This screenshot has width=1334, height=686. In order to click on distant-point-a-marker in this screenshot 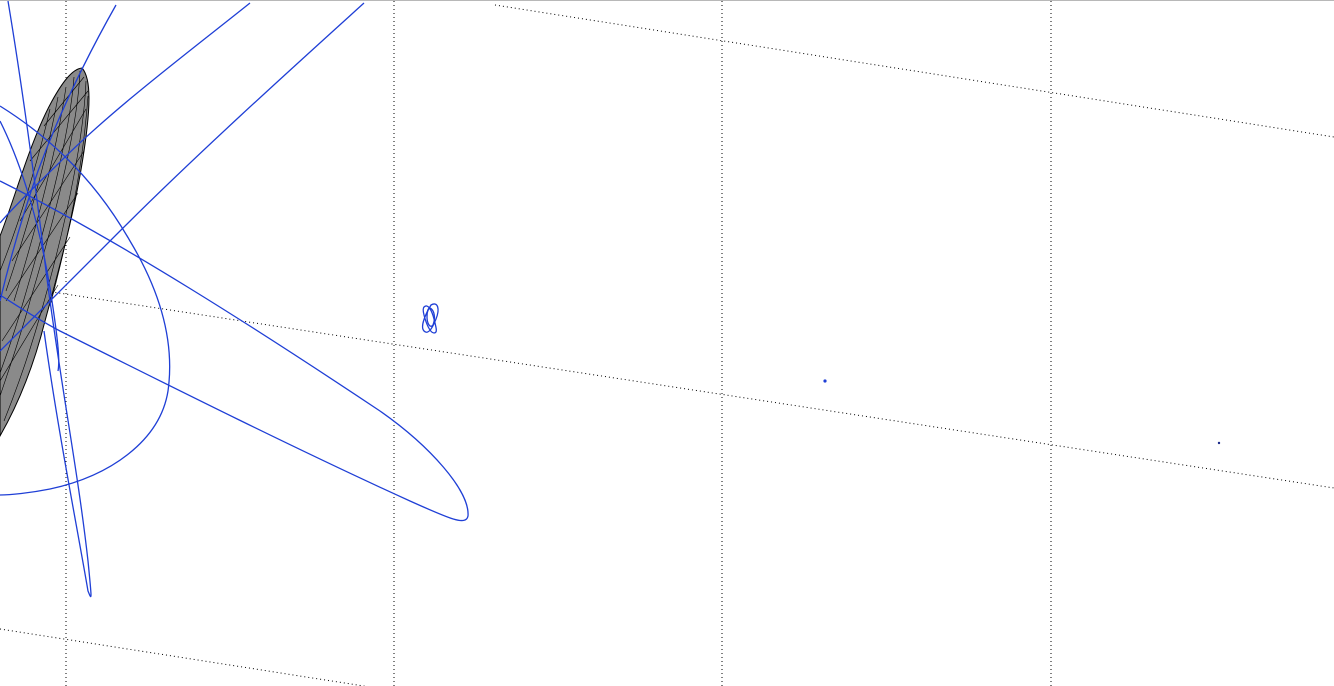, I will do `click(825, 381)`.